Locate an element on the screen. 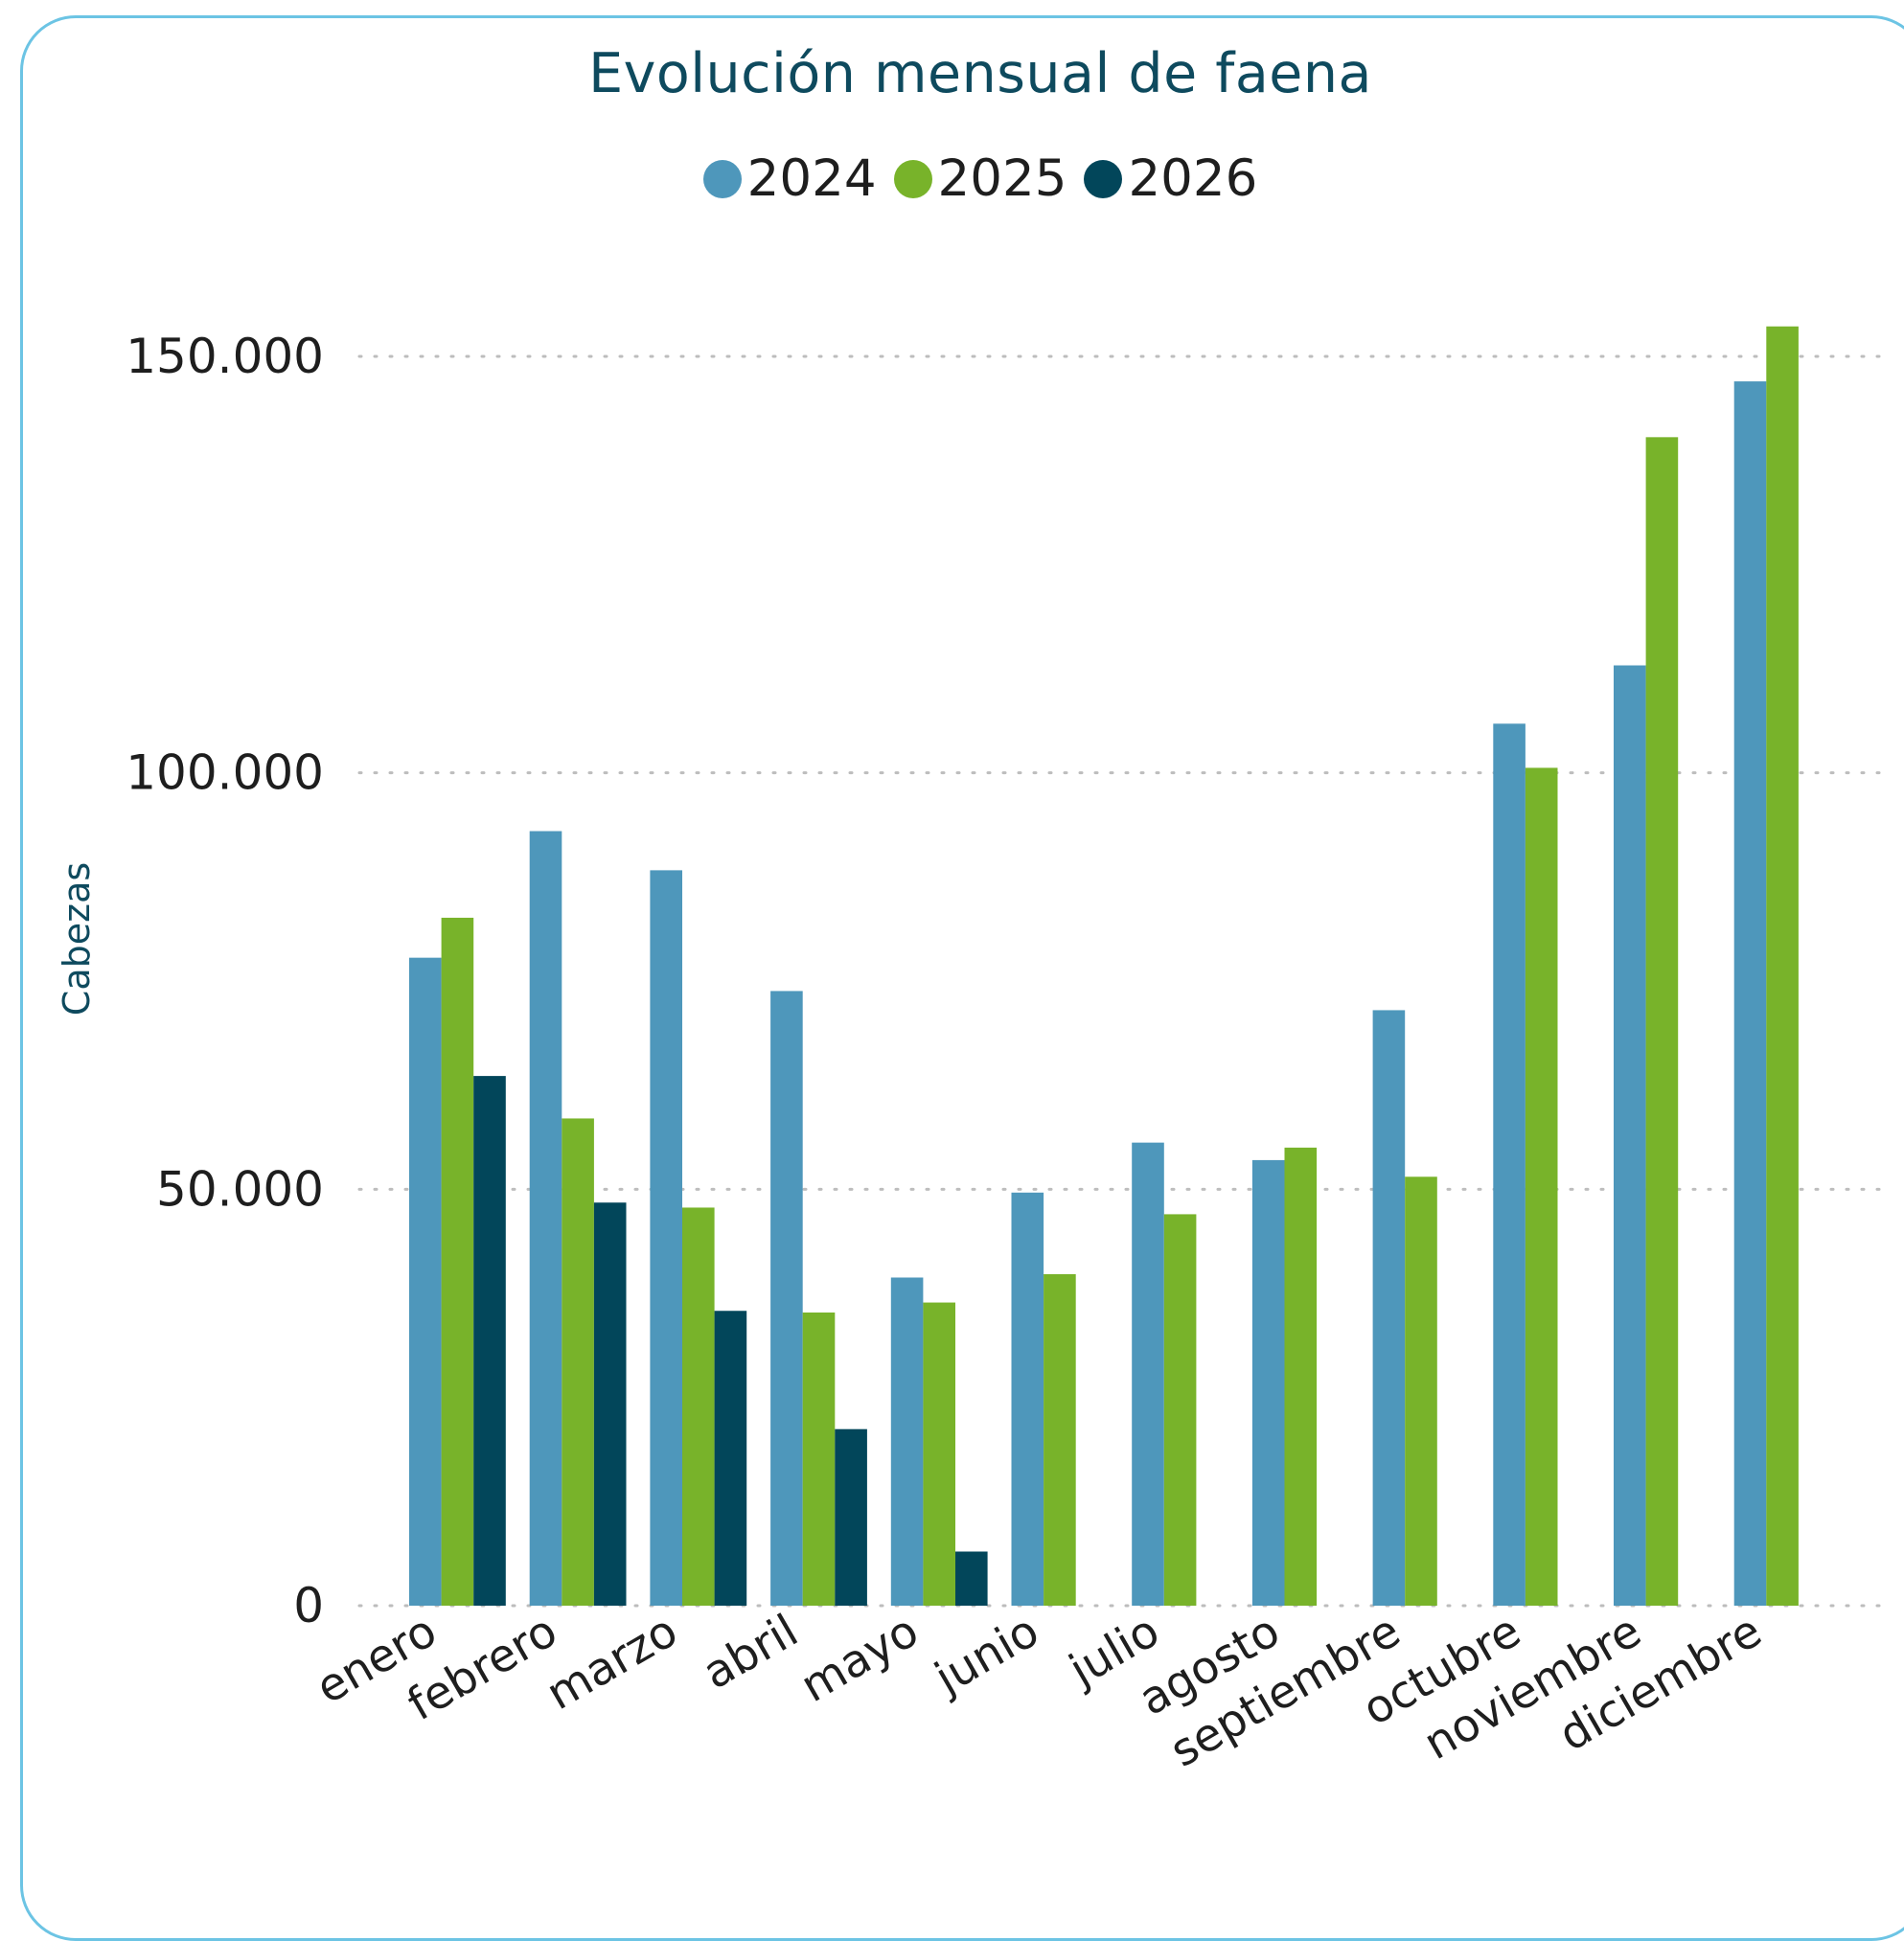 This screenshot has width=1904, height=1941. bar-2024-septiembre is located at coordinates (1389, 1308).